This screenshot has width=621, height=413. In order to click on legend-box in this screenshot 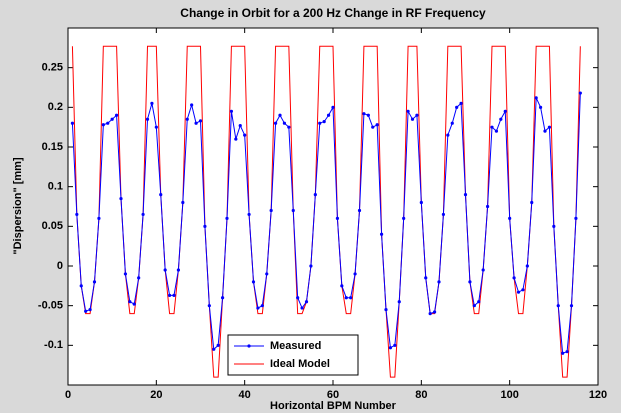, I will do `click(293, 355)`.